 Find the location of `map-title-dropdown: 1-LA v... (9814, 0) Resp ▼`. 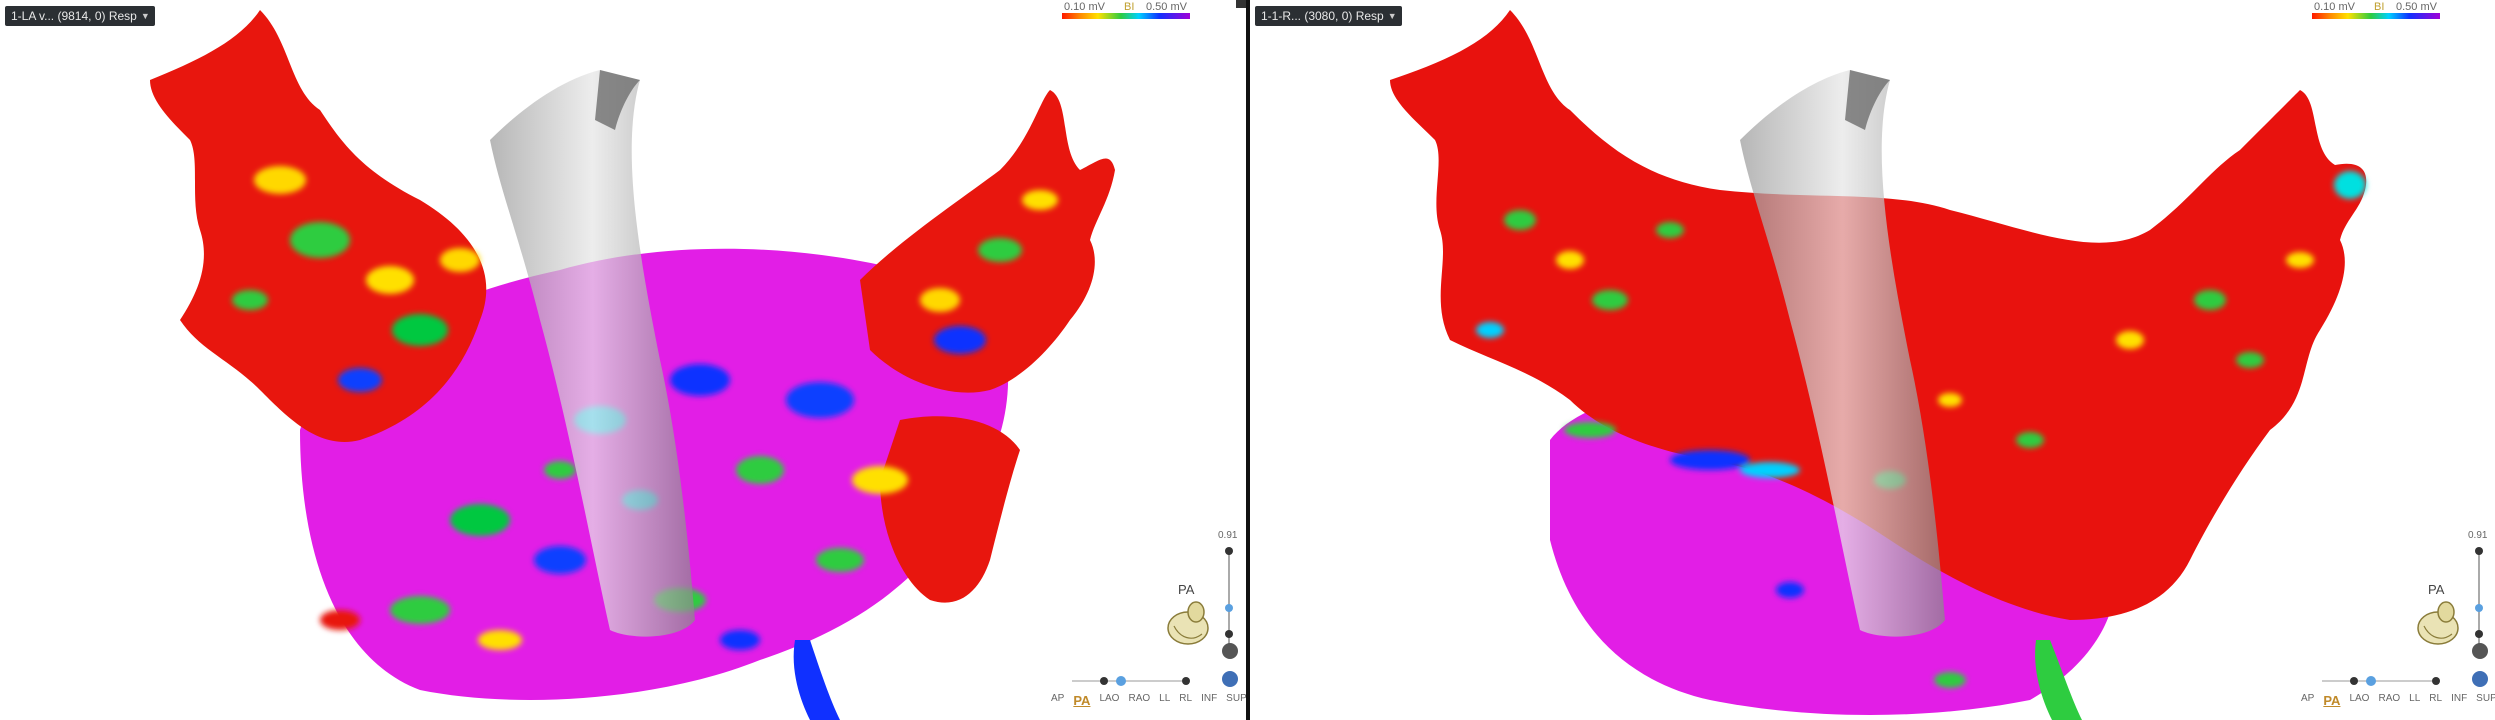

map-title-dropdown: 1-LA v... (9814, 0) Resp ▼ is located at coordinates (80, 16).